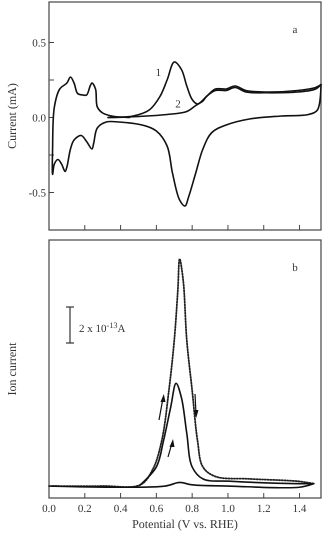 The width and height of the screenshot is (324, 536). What do you see at coordinates (102, 327) in the screenshot?
I see `annotation: 2 x 10$^{-13}$A` at bounding box center [102, 327].